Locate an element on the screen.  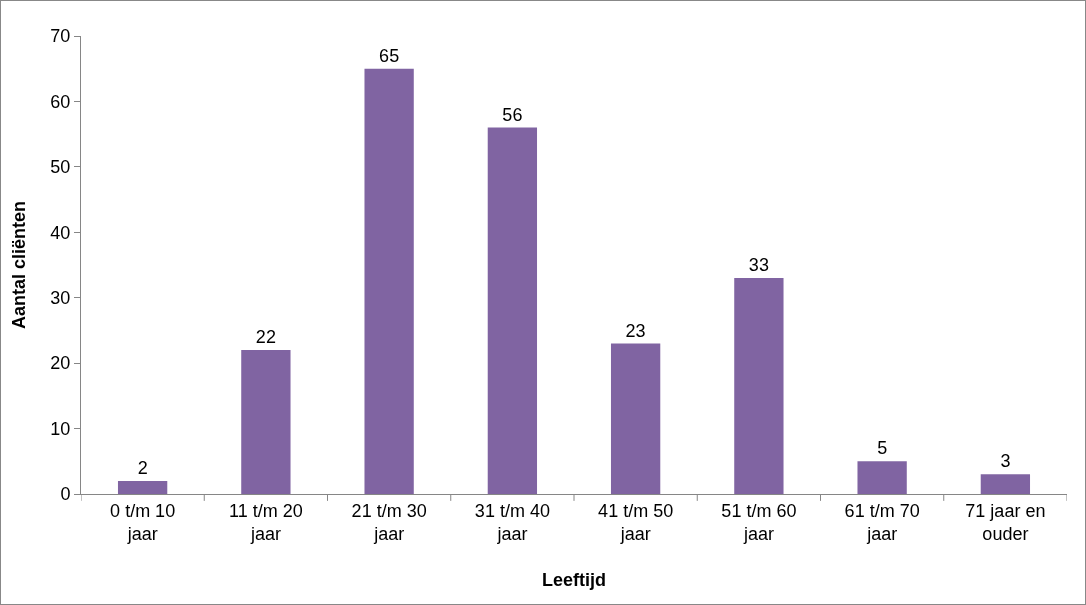
y-tick-label: 40 is located at coordinates (60, 232).